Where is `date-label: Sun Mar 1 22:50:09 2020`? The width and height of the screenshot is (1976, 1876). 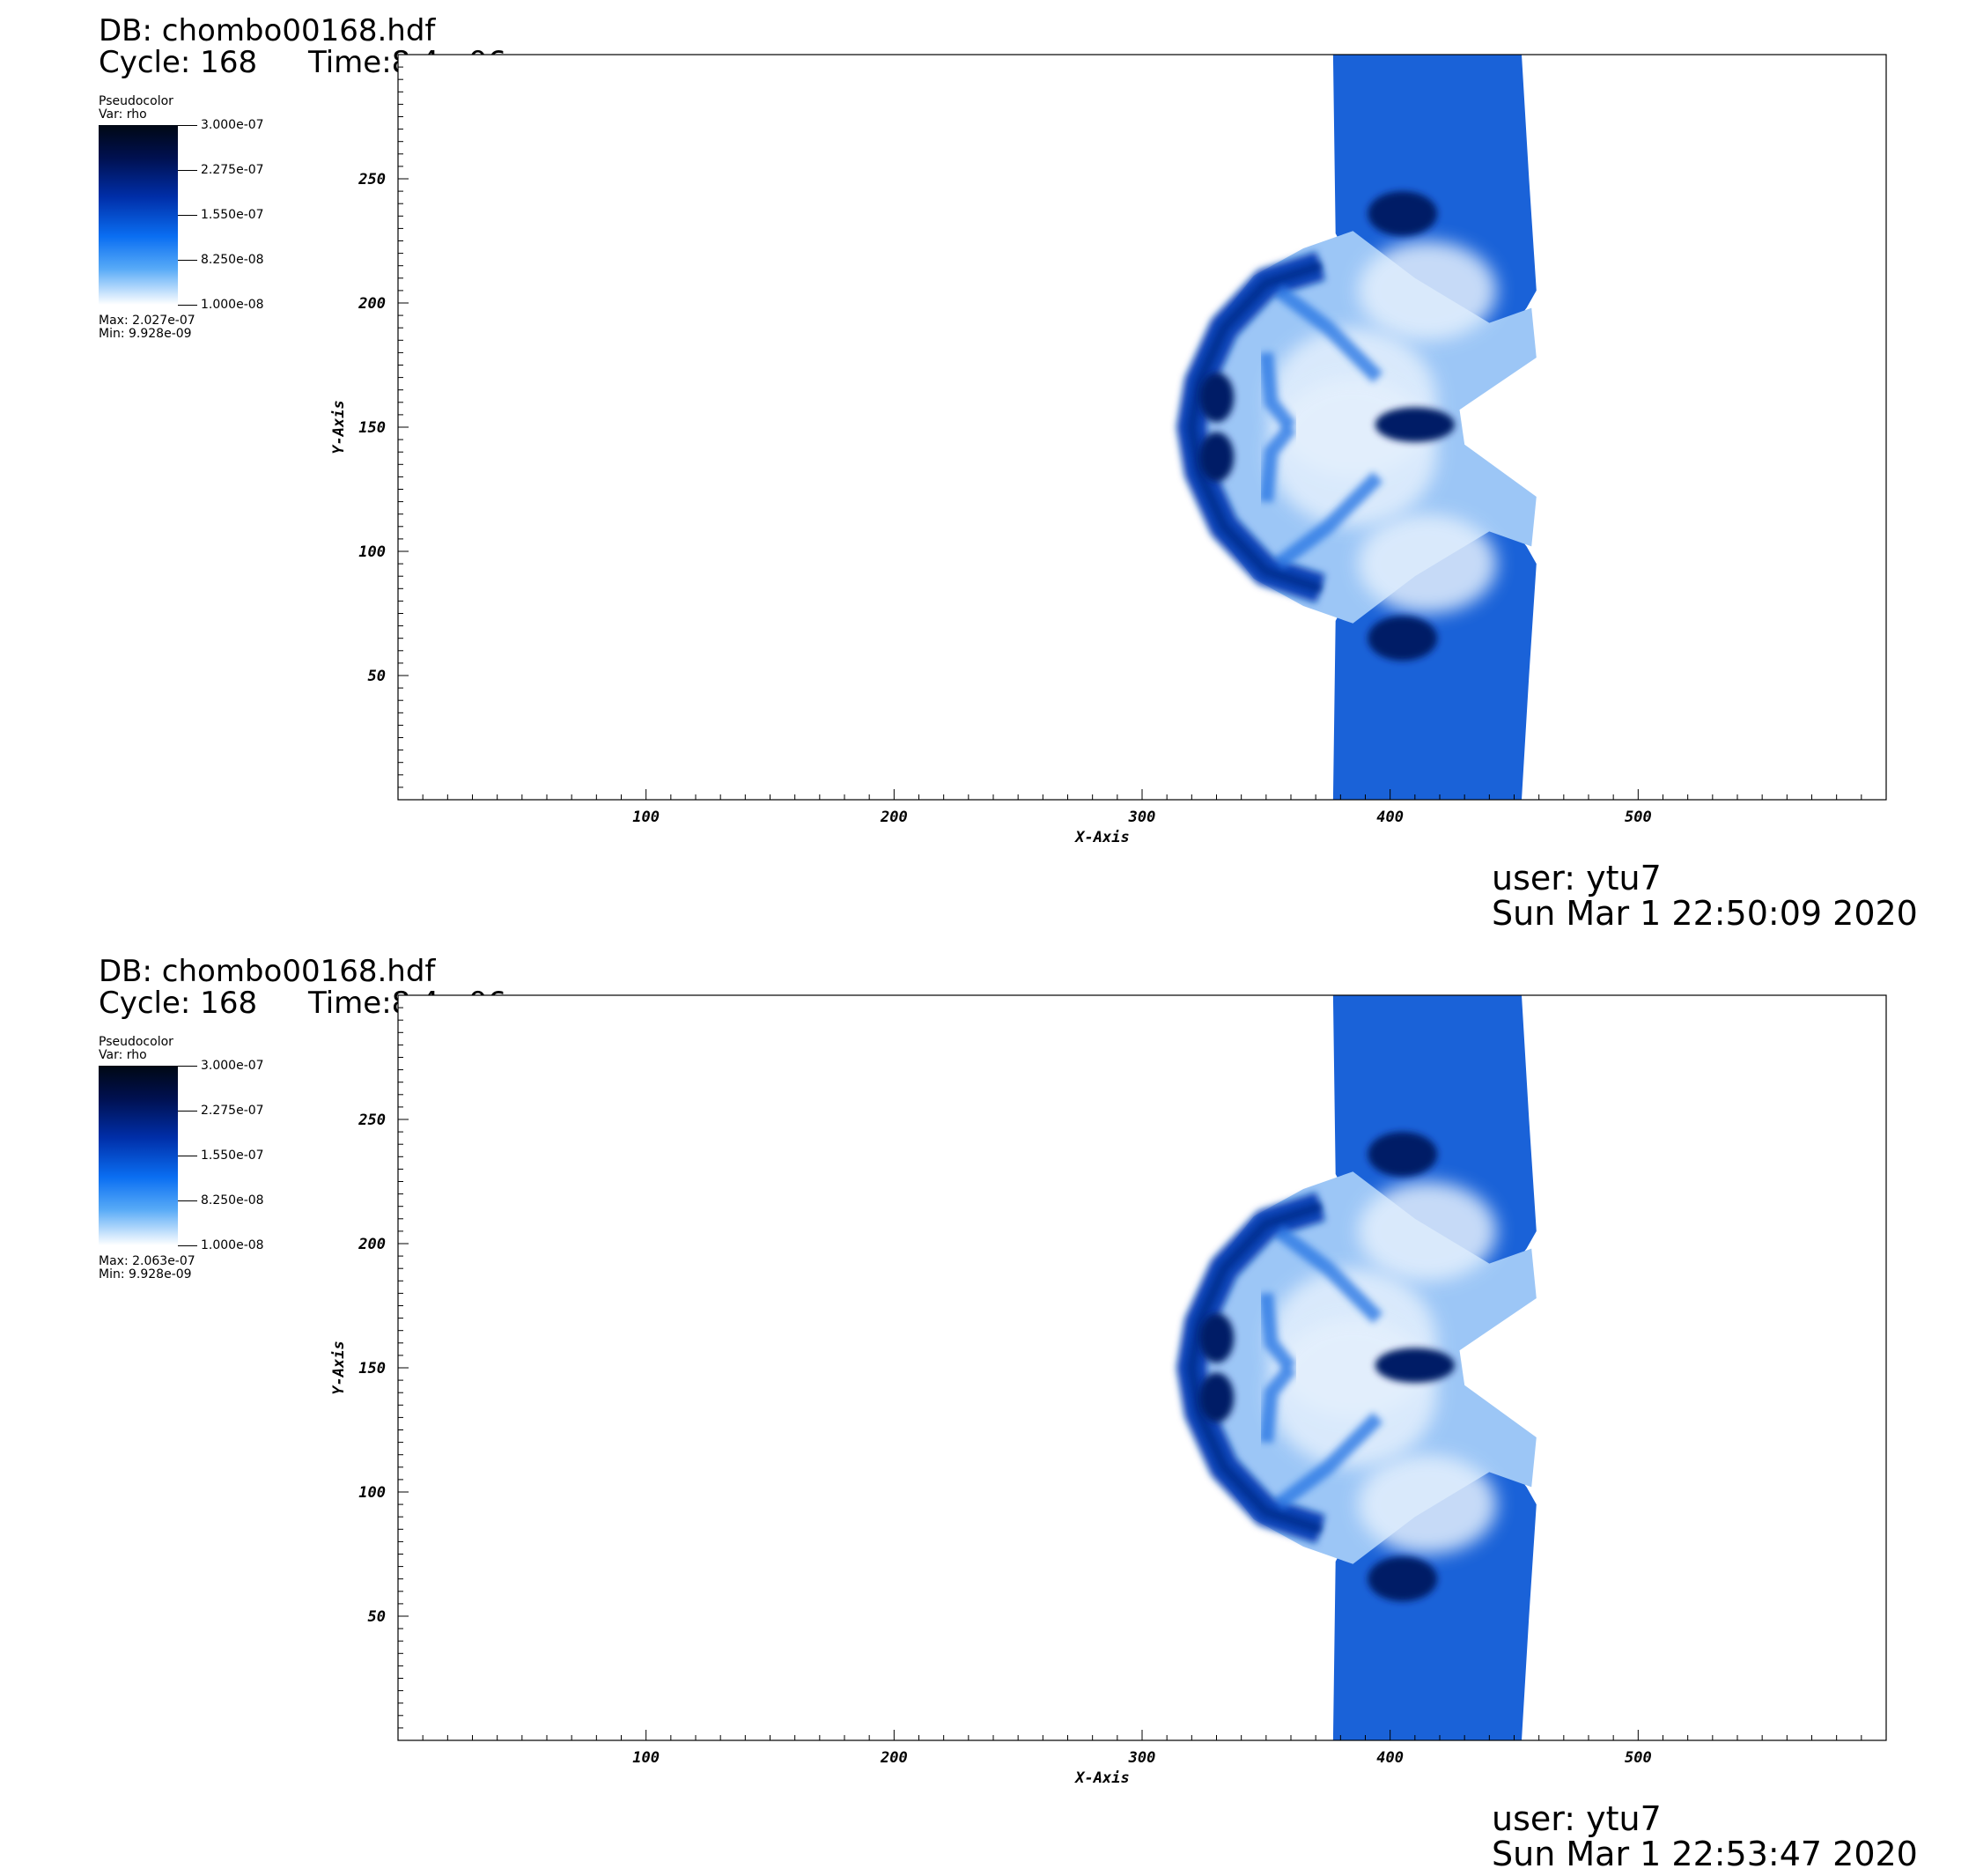
date-label: Sun Mar 1 22:50:09 2020 is located at coordinates (1705, 913).